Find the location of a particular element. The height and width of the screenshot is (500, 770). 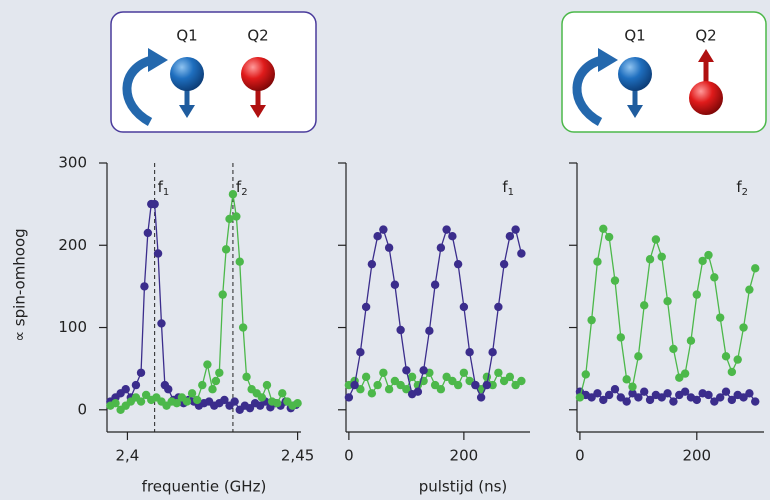

rotation-arrow is located at coordinates (588, 90).